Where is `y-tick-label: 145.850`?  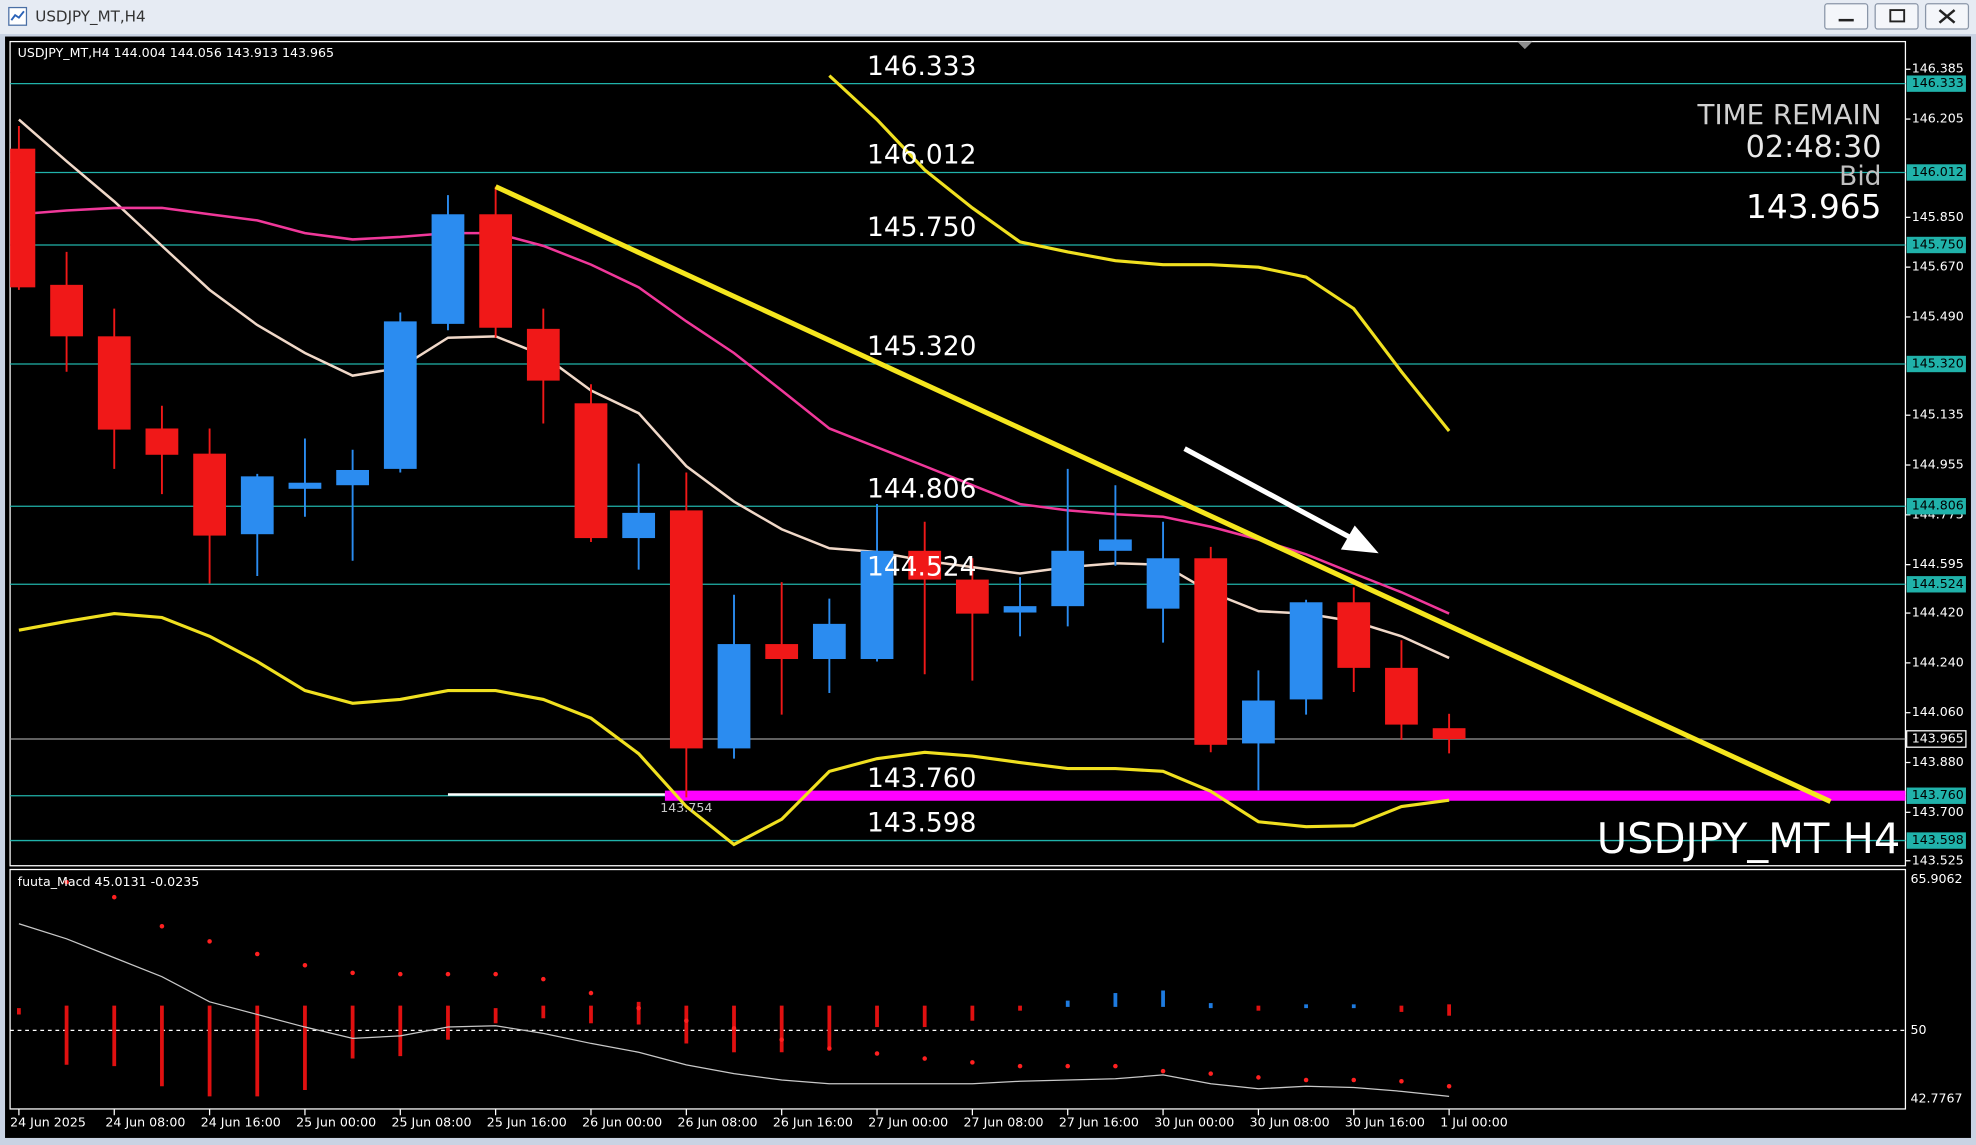
y-tick-label: 145.850 is located at coordinates (1938, 216).